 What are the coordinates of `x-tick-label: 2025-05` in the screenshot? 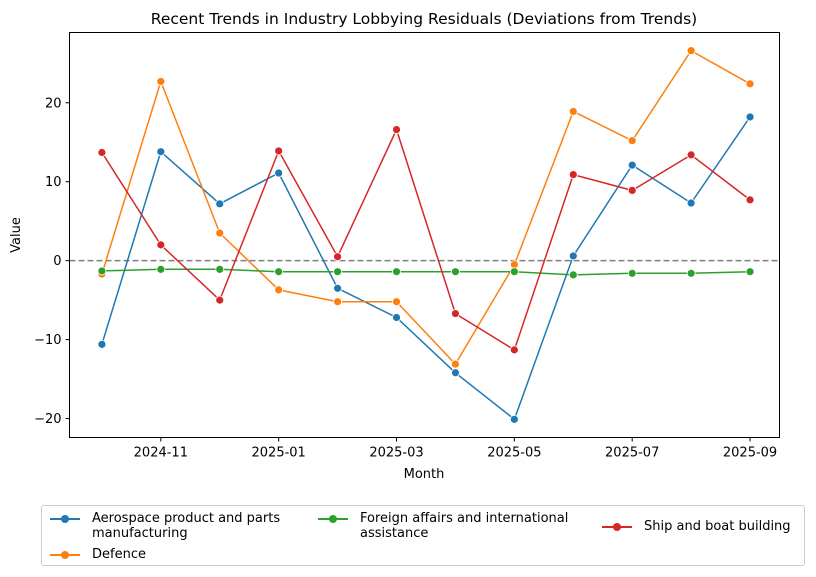 It's located at (514, 453).